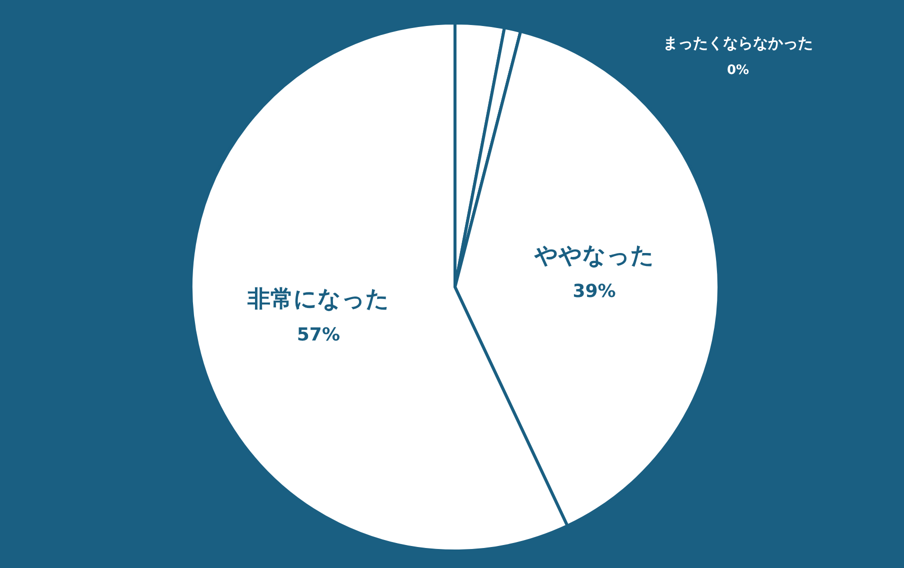 The width and height of the screenshot is (904, 568). I want to click on slice-label: ややなった, so click(593, 255).